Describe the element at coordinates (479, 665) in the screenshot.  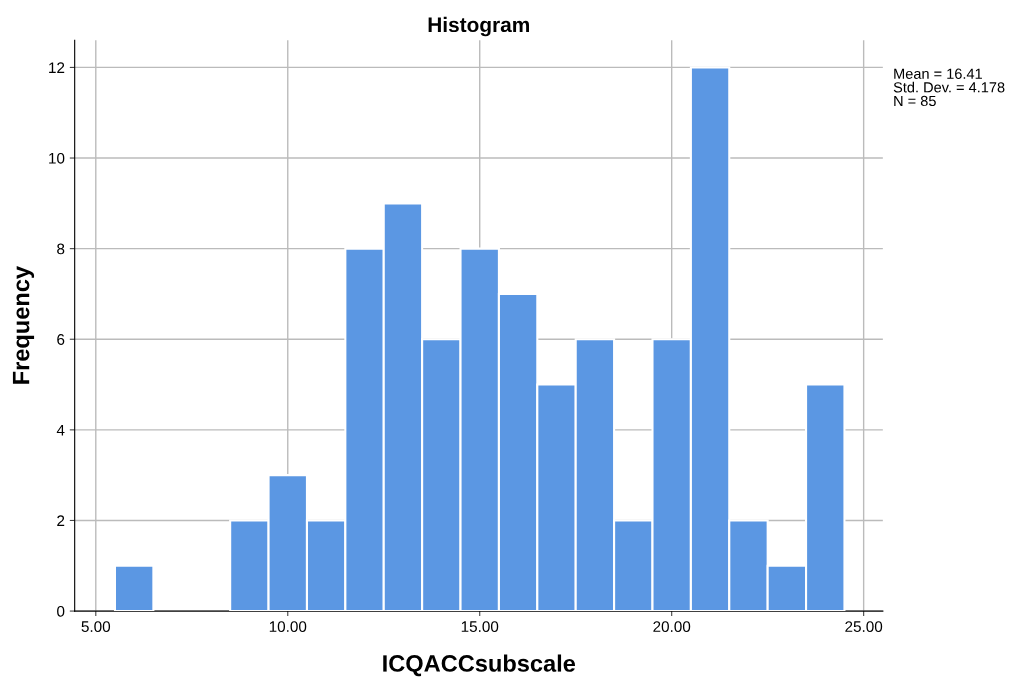
I see `x-axis-title: ICQACCsubscale` at that location.